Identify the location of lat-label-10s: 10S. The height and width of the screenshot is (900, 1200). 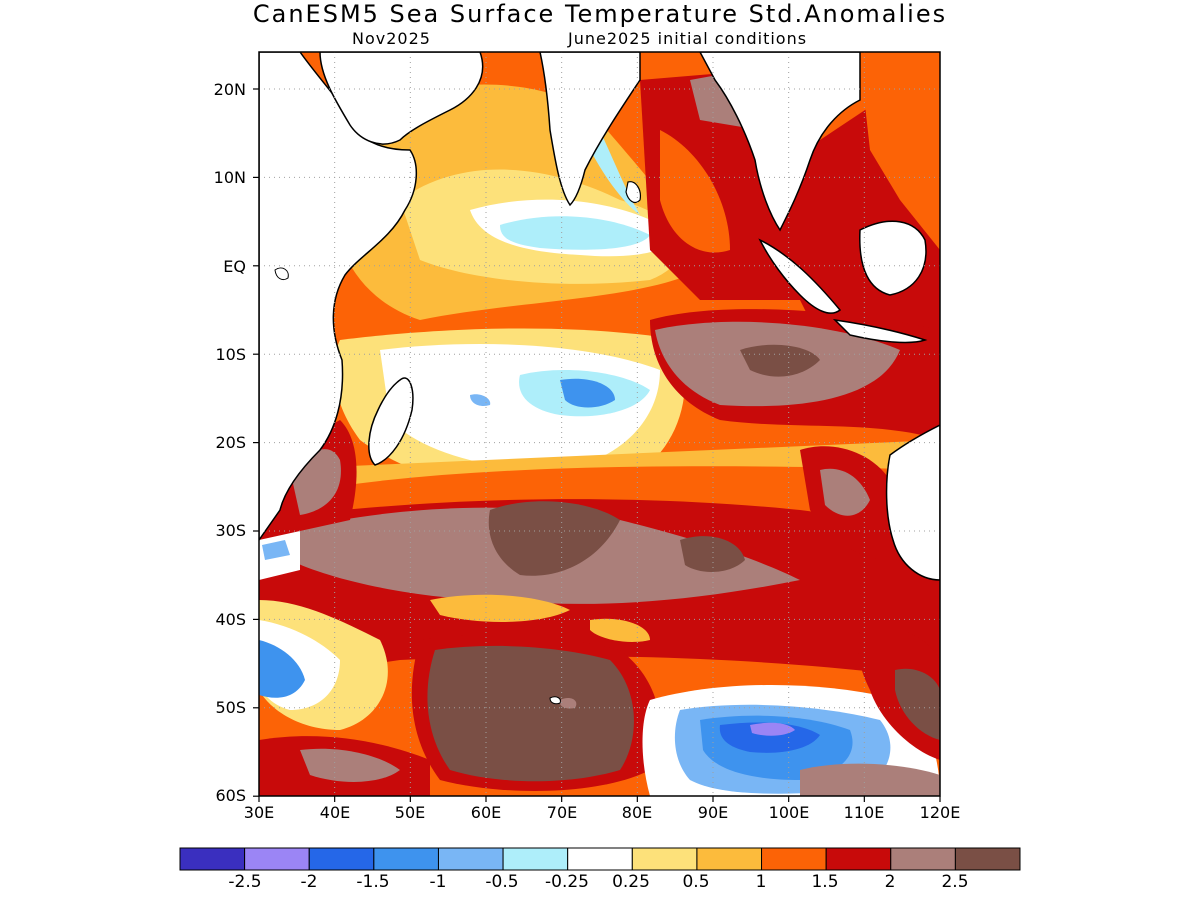
(230, 354).